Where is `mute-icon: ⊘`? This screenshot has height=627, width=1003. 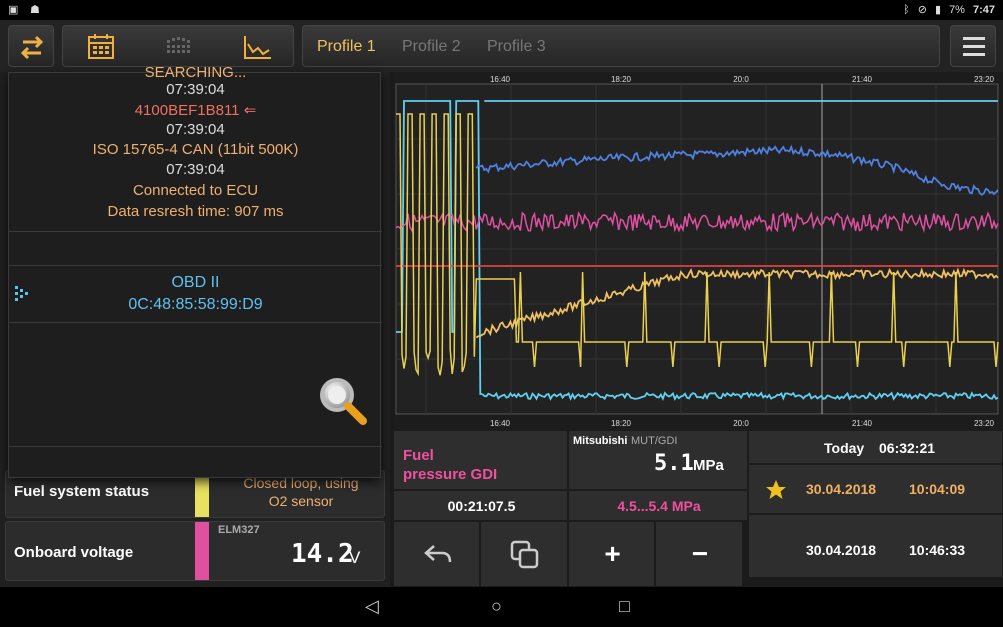 mute-icon: ⊘ is located at coordinates (922, 10).